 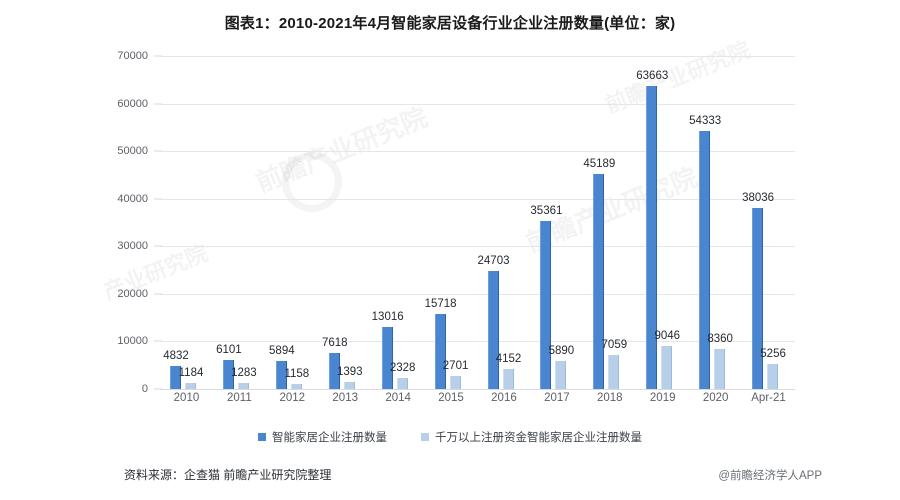 What do you see at coordinates (345, 398) in the screenshot?
I see `x-axis-tick-label: 2013` at bounding box center [345, 398].